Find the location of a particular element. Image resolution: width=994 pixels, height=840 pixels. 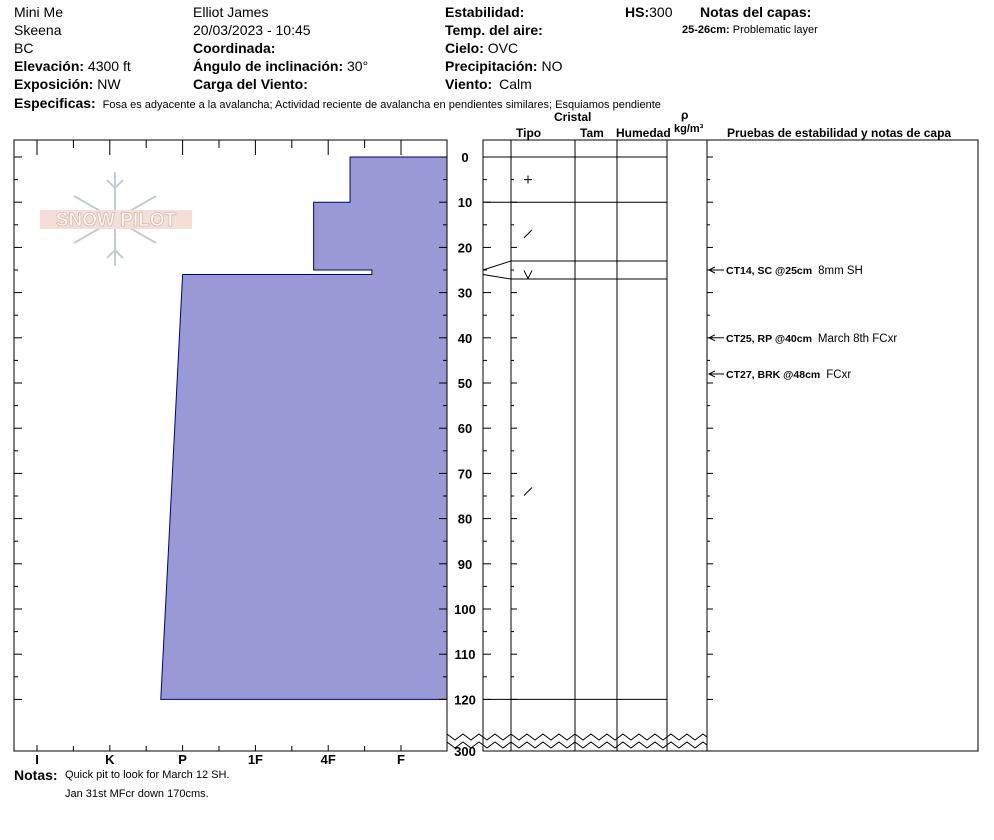

layer-note-text: Problematic layer is located at coordinates (775, 30).